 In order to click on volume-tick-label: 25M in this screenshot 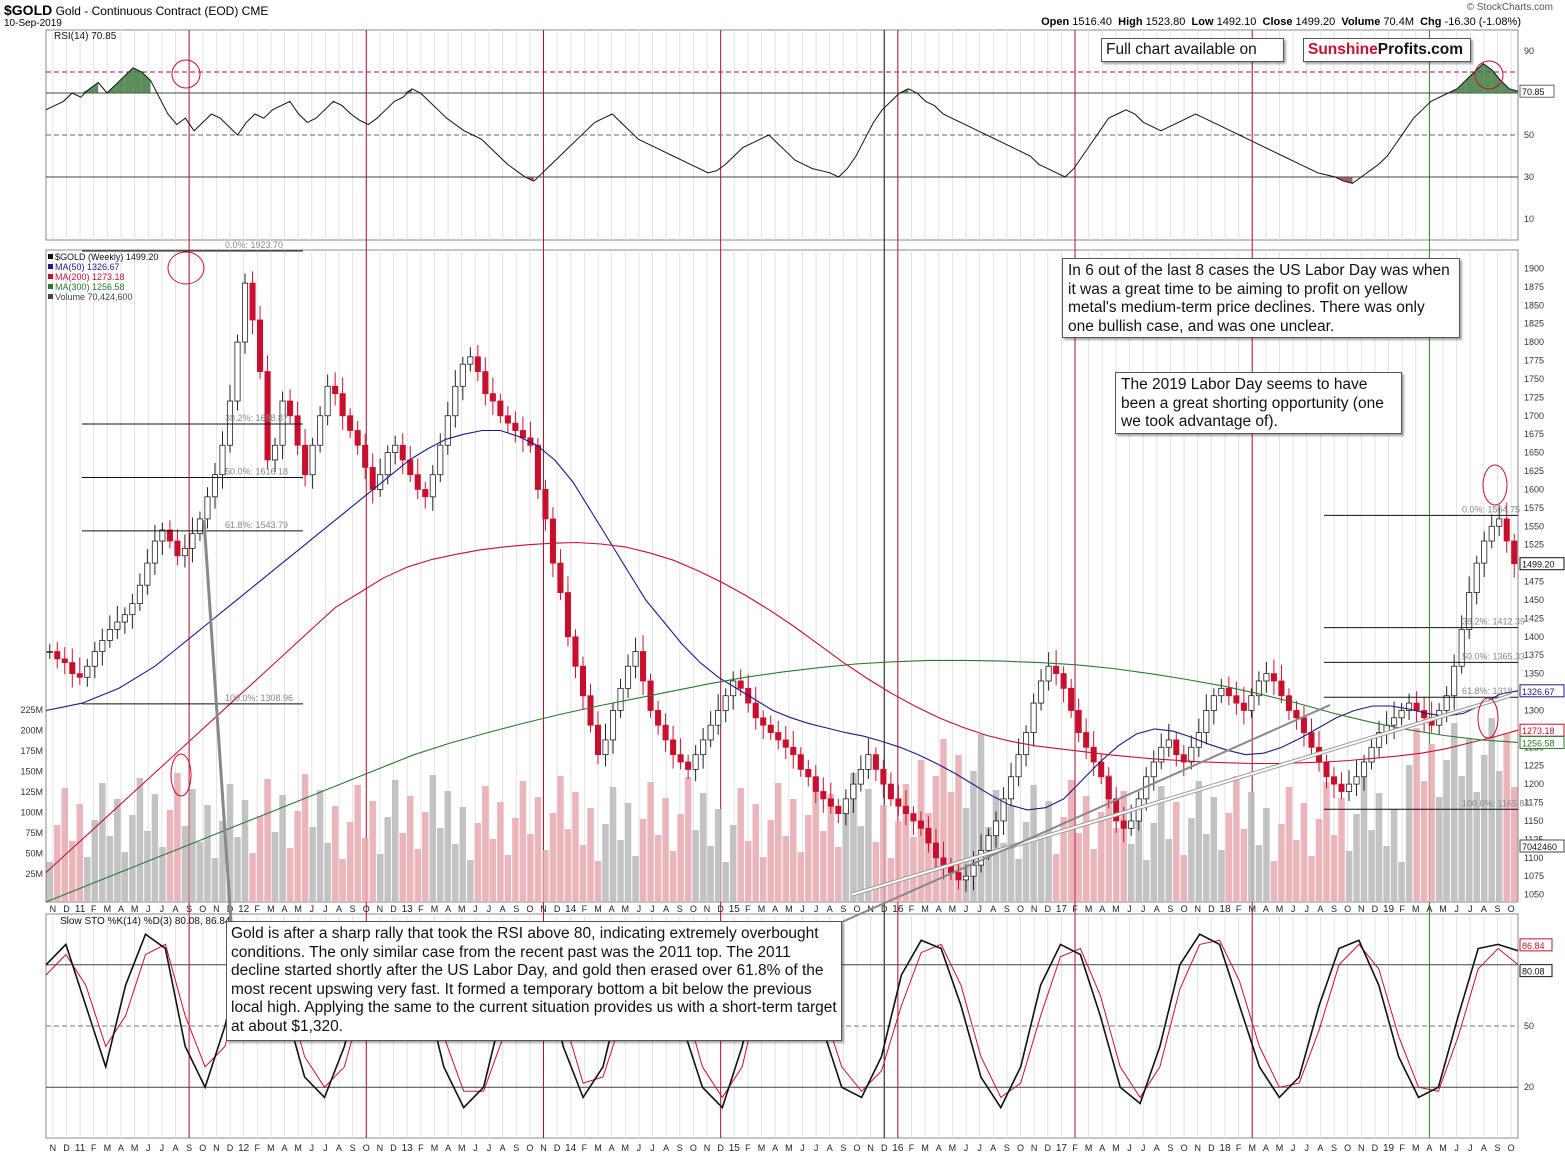, I will do `click(34, 874)`.